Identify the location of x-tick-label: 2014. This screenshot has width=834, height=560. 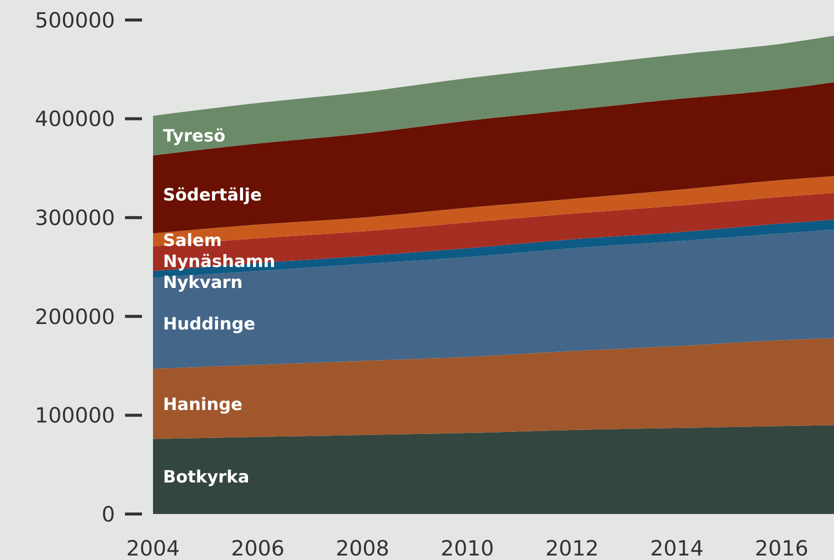
(677, 548).